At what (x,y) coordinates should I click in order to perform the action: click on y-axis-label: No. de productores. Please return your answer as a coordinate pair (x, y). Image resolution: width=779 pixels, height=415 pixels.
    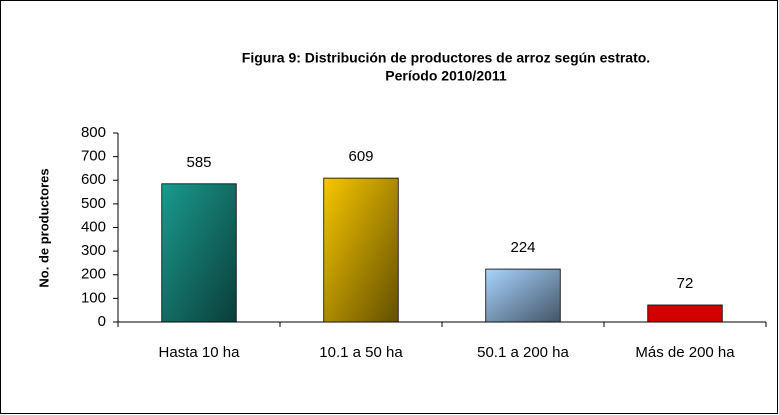
    Looking at the image, I should click on (43, 227).